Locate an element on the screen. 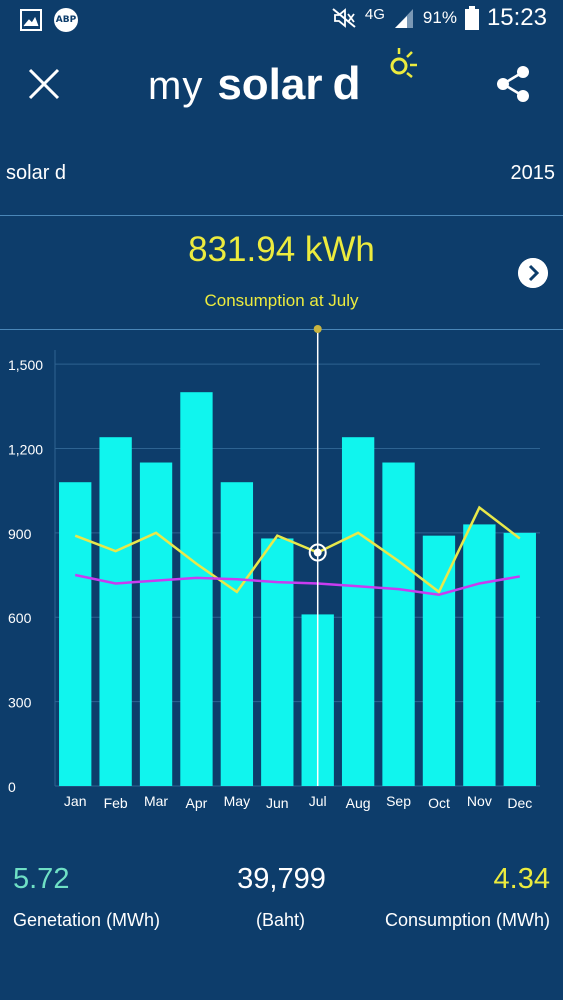  gallery-icon is located at coordinates (31, 20).